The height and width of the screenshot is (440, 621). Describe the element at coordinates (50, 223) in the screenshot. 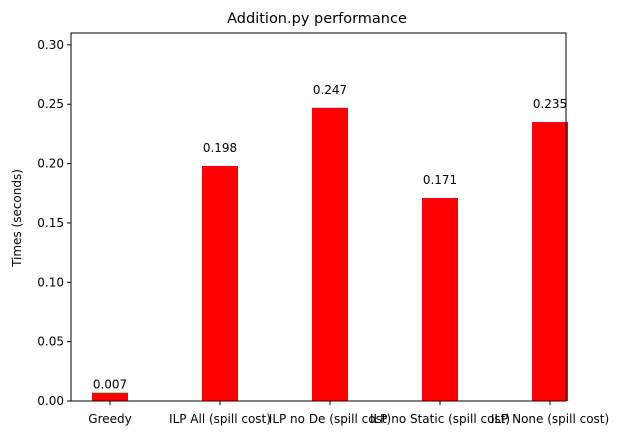

I see `y-tick-label: 0.15` at that location.